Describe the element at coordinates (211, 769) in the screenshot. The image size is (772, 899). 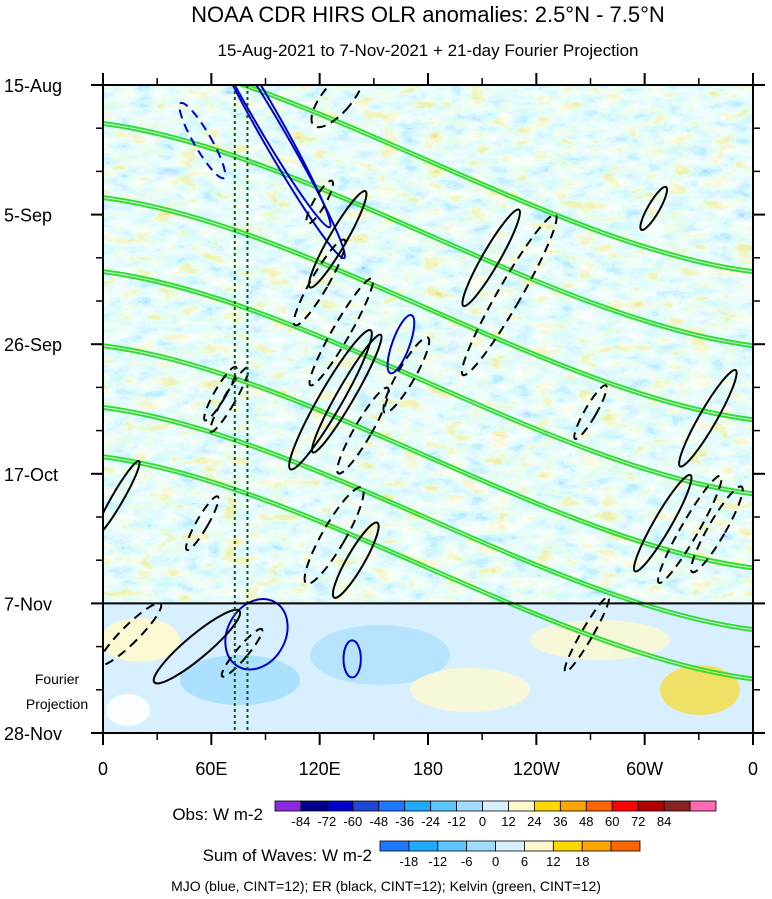
I see `x-tick-label-1: 60E` at that location.